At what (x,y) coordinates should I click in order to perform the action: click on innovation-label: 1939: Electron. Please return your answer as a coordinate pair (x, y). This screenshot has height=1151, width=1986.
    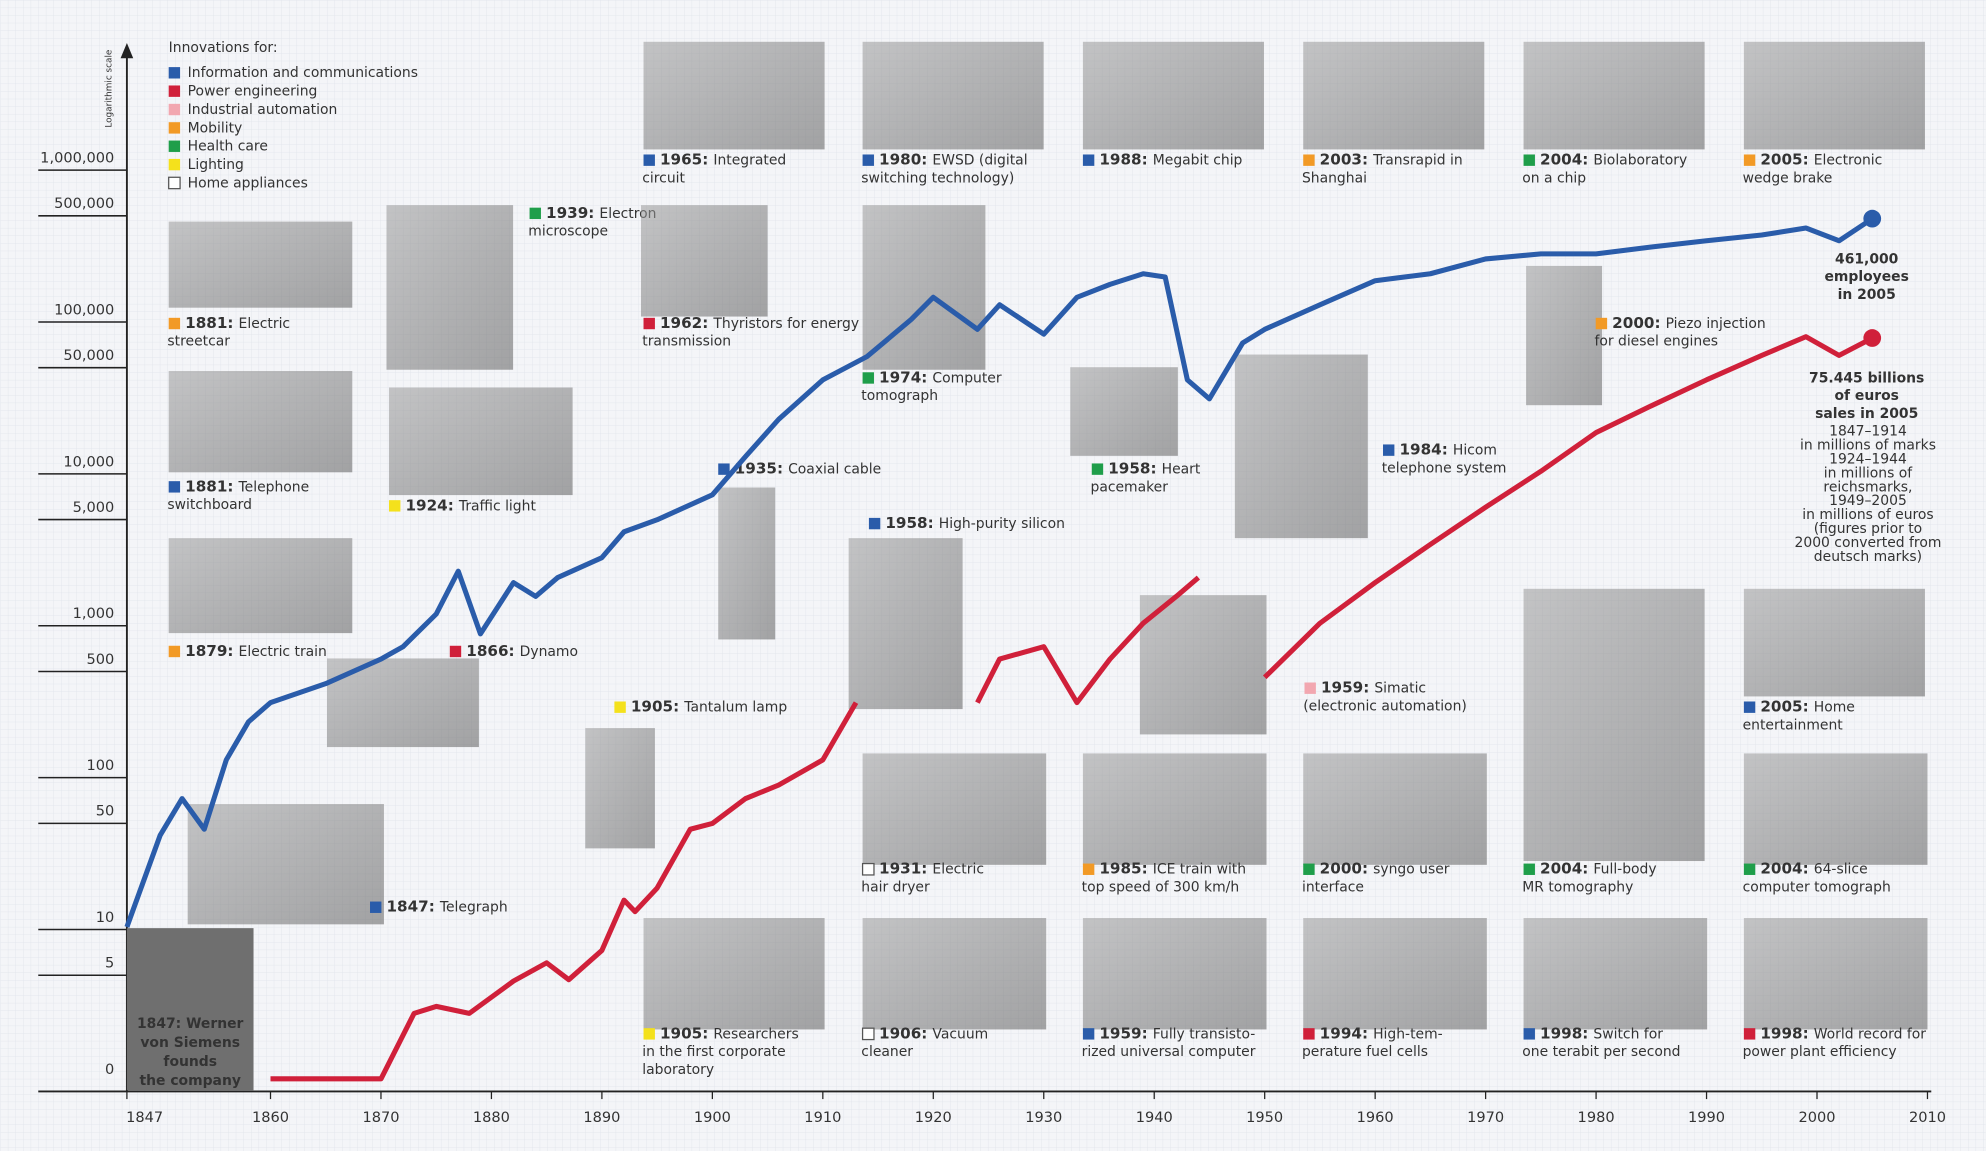
    Looking at the image, I should click on (601, 213).